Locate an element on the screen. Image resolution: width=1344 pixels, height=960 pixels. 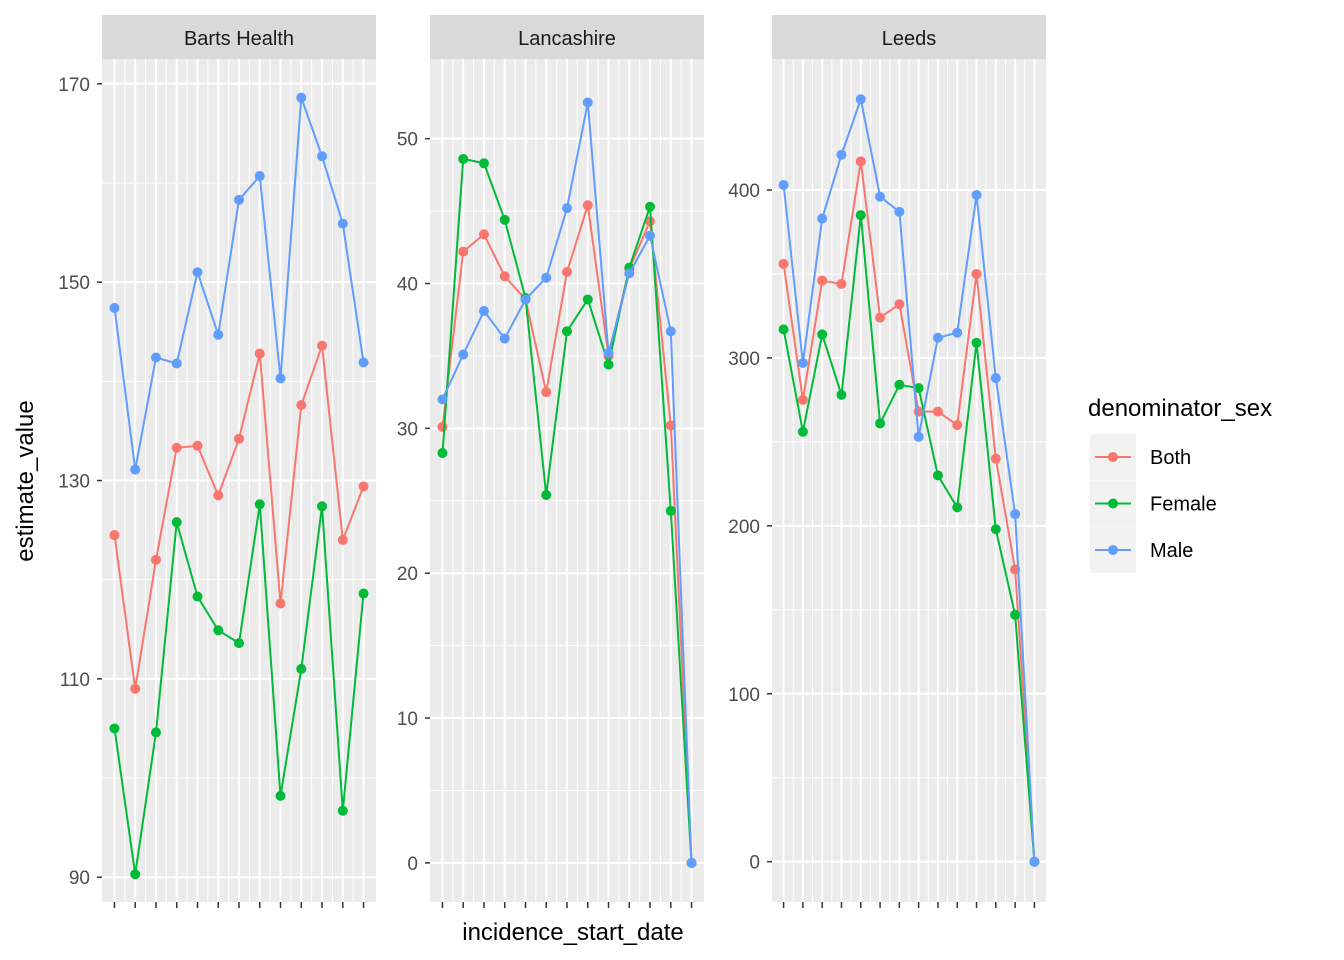
legend-item-female: Female is located at coordinates (1153, 503).